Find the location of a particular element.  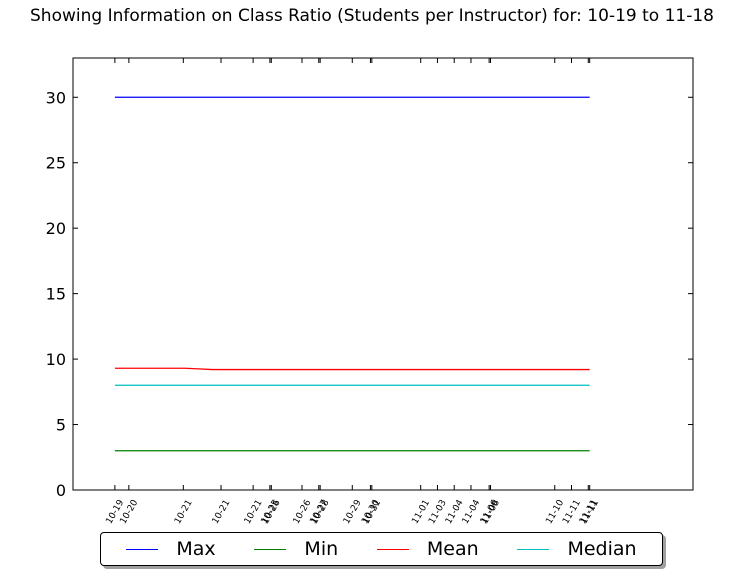

y-tick-label: 25 is located at coordinates (56, 163).